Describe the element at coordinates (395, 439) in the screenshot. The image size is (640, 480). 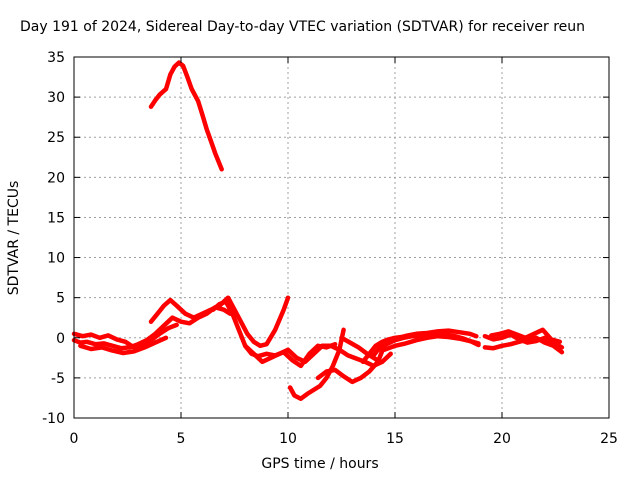
I see `x-tick-label: 15` at that location.